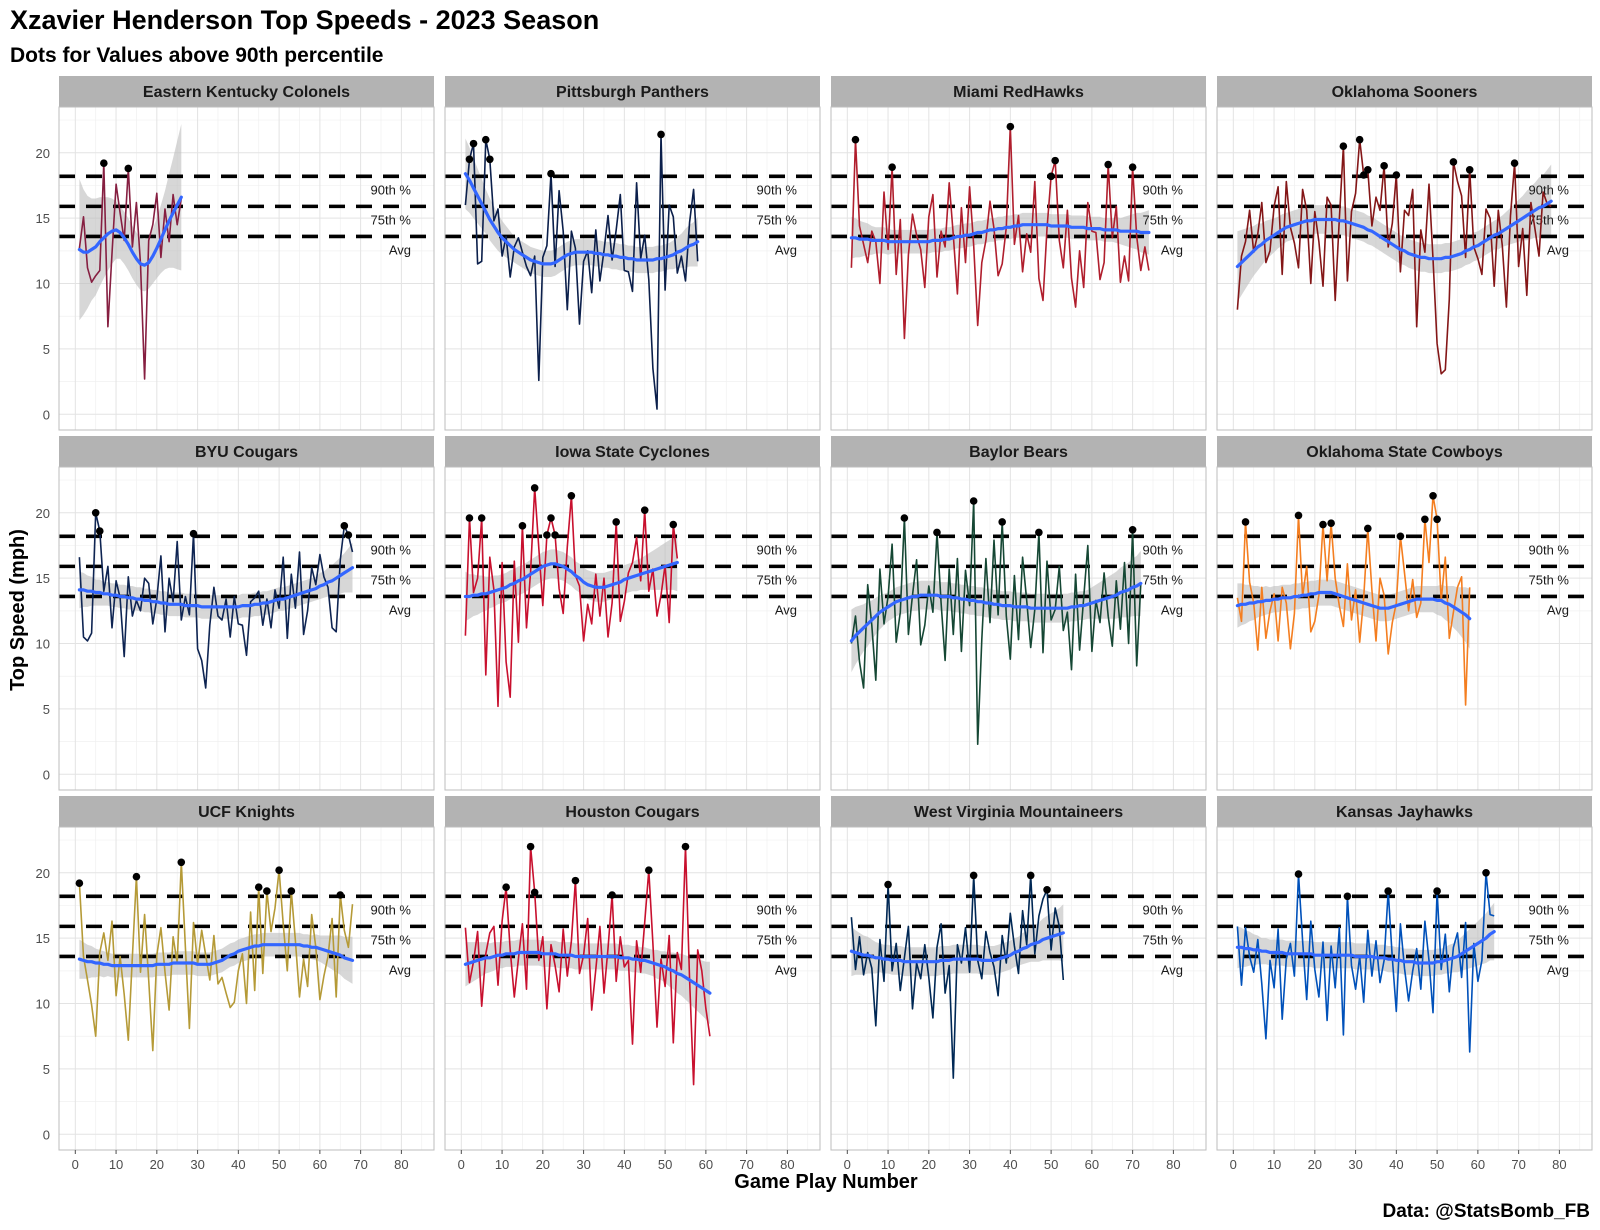 Image resolution: width=1600 pixels, height=1230 pixels. What do you see at coordinates (1487, 1211) in the screenshot?
I see `data-source-caption: Data: @StatsBomb_FB` at bounding box center [1487, 1211].